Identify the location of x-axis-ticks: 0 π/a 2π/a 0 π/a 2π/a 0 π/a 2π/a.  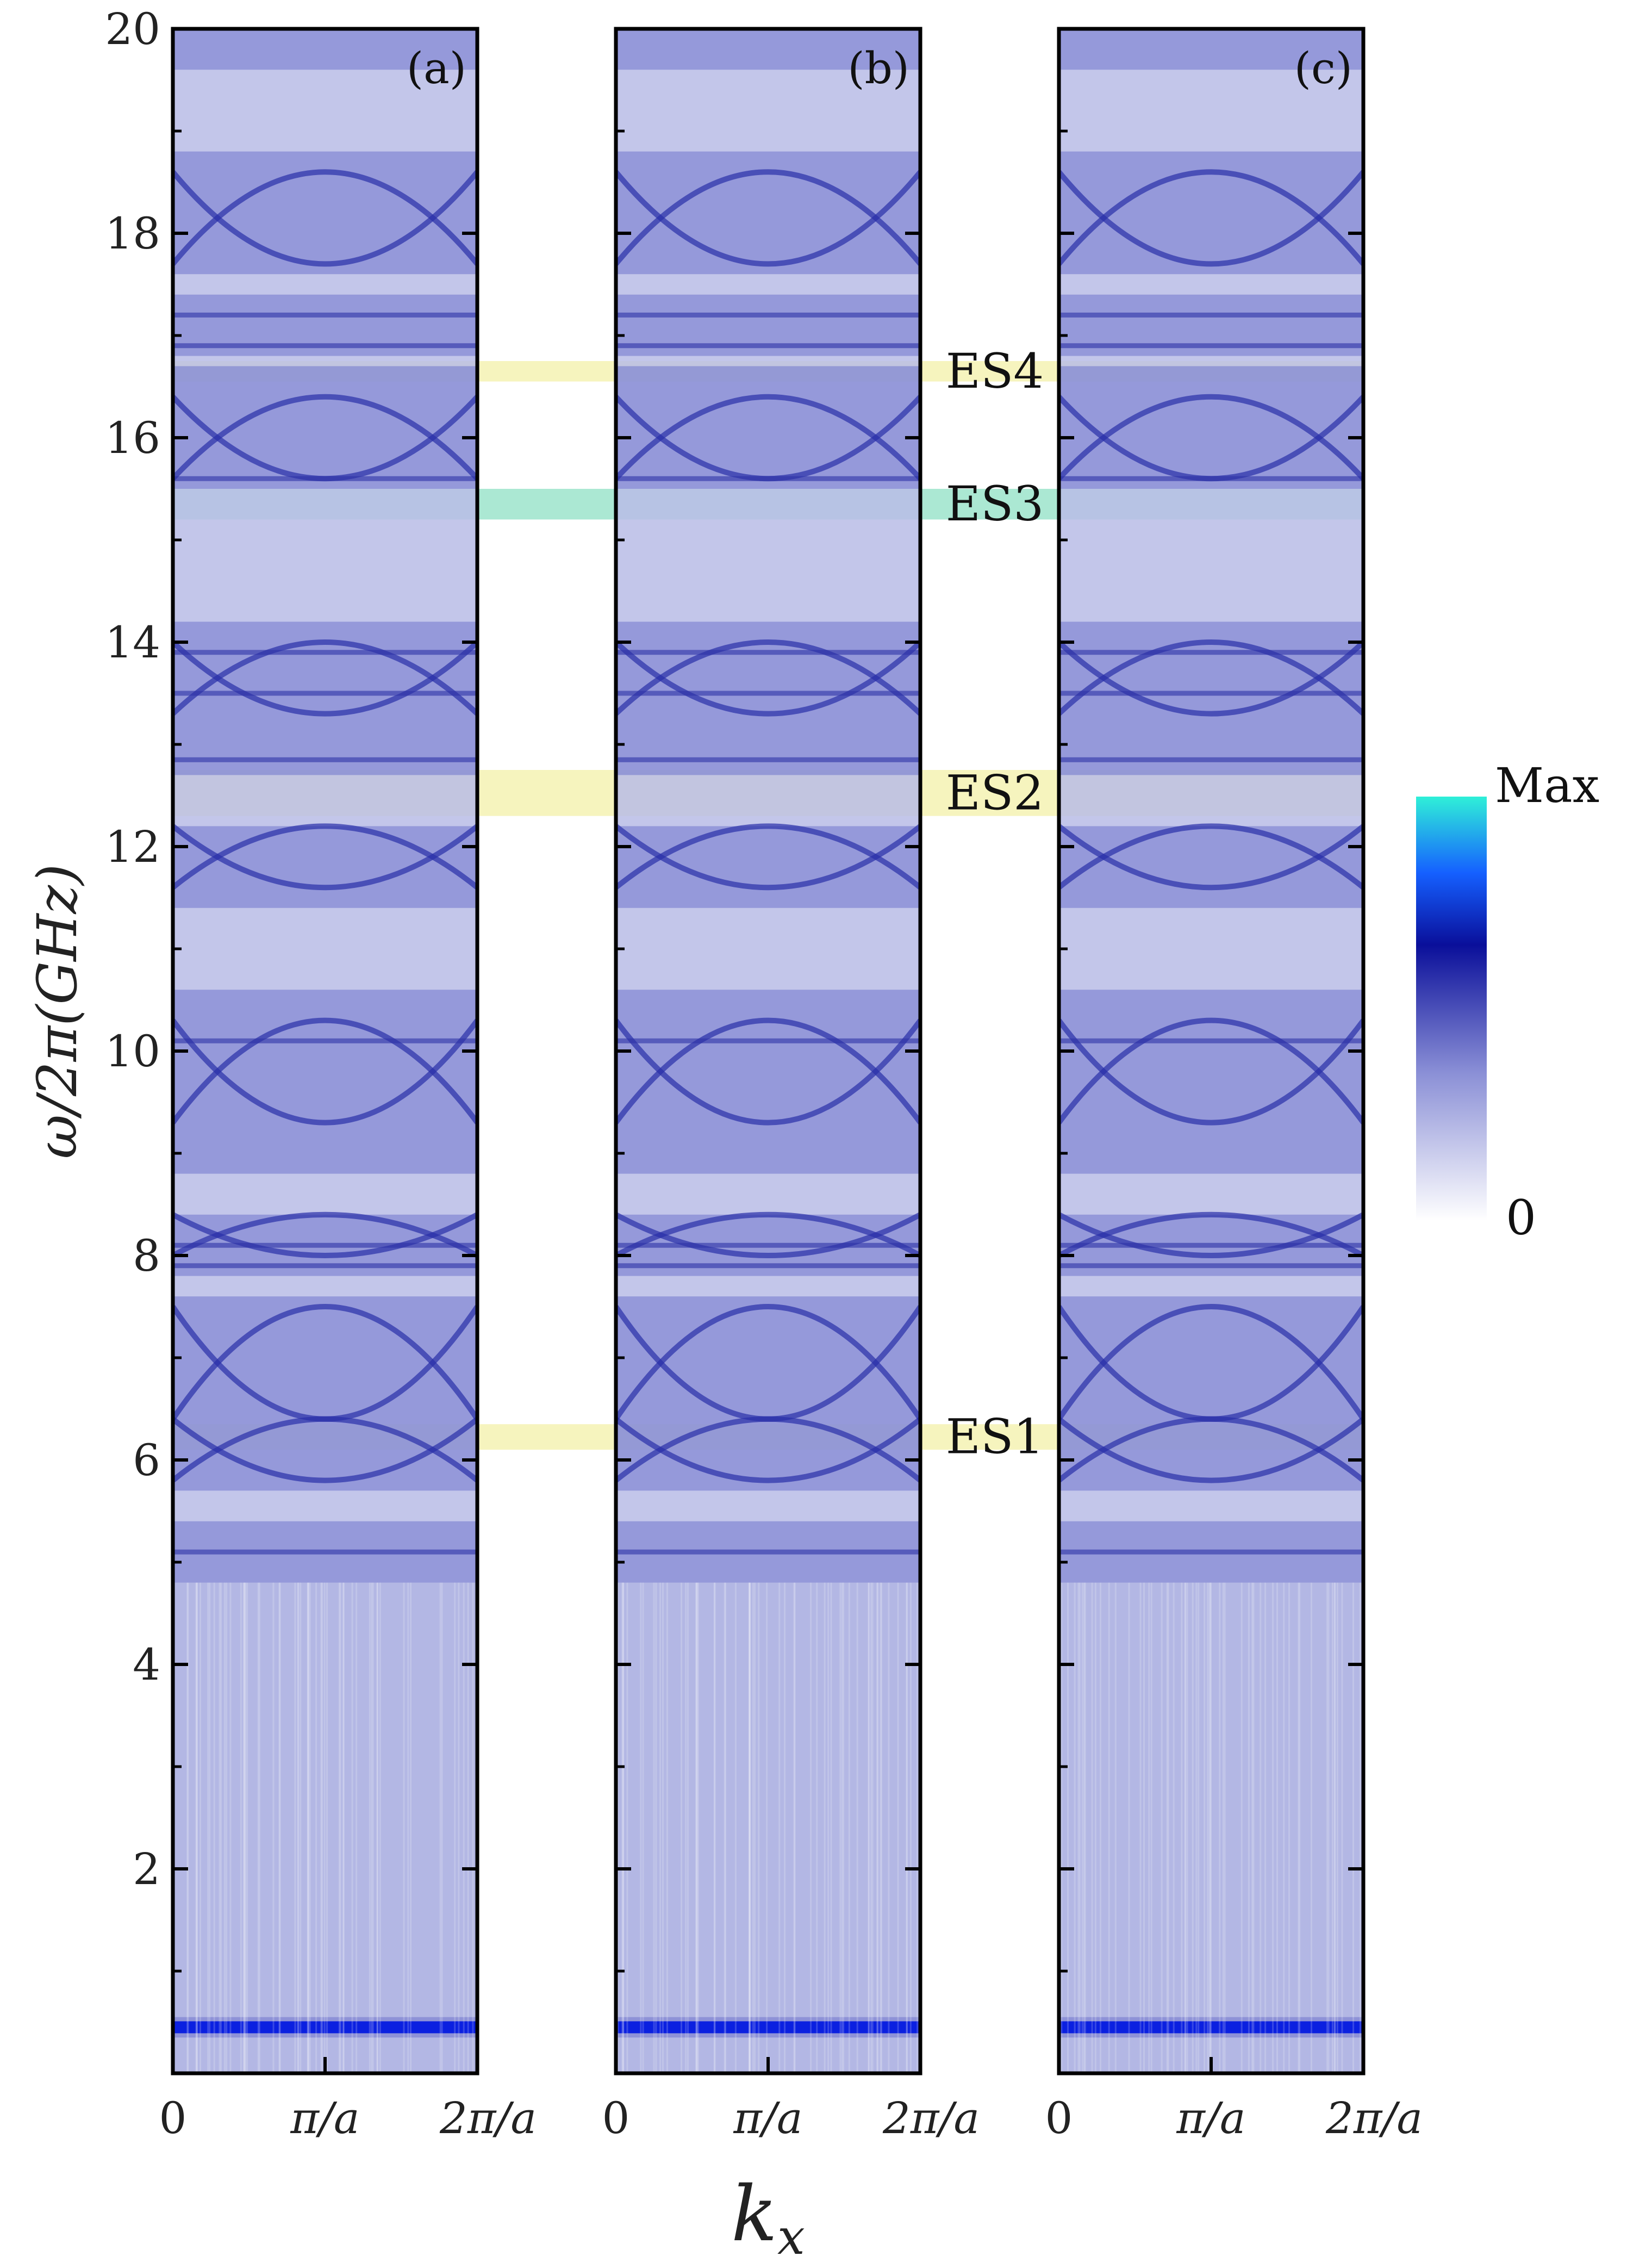
(791, 2100).